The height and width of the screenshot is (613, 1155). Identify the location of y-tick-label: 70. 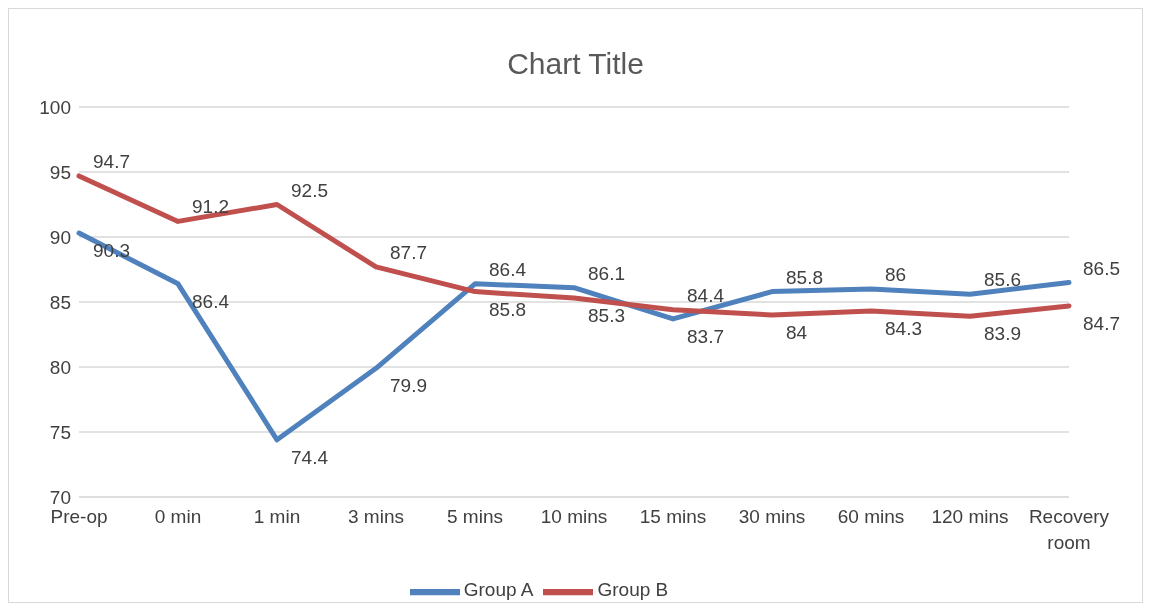
(60, 497).